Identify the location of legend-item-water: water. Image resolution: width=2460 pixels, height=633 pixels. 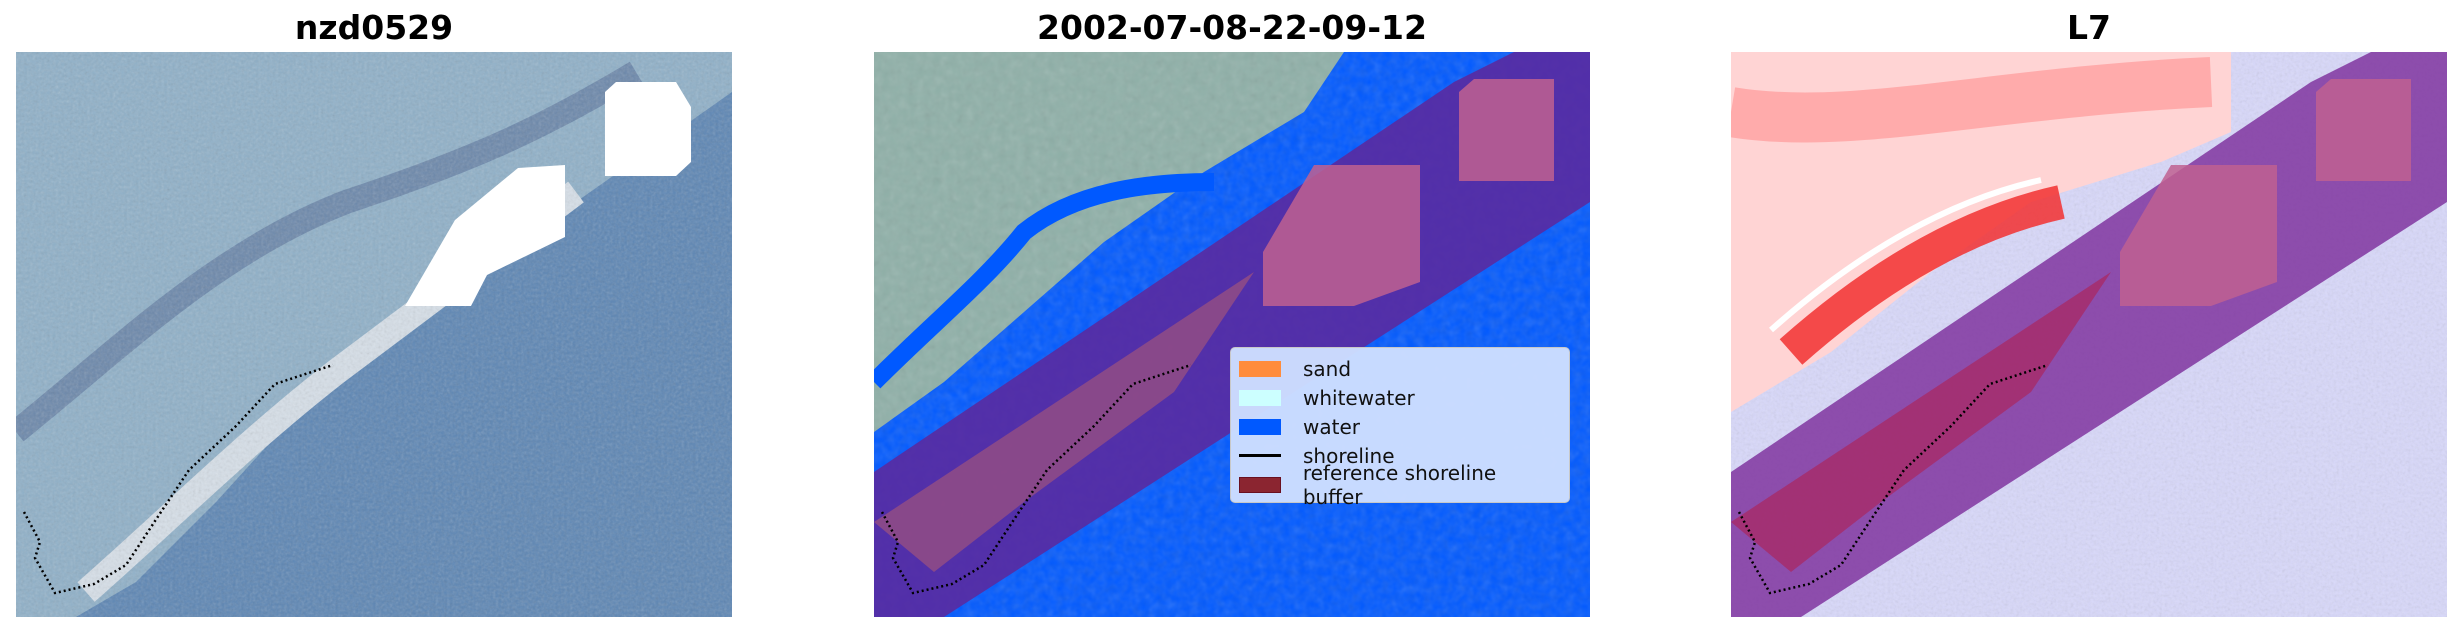
(1400, 426).